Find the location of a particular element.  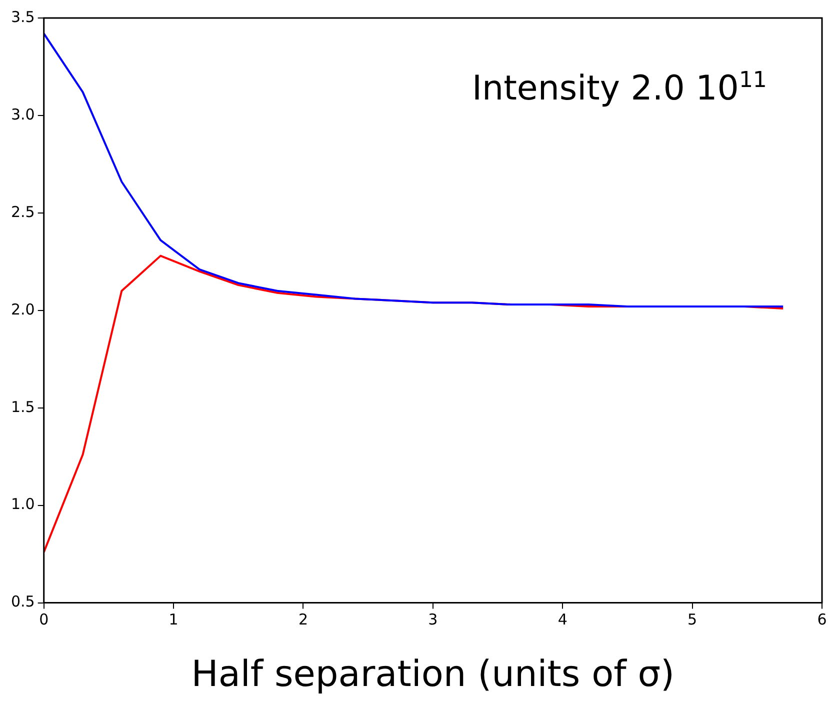

y-tick-label: 2.0 is located at coordinates (22, 309).